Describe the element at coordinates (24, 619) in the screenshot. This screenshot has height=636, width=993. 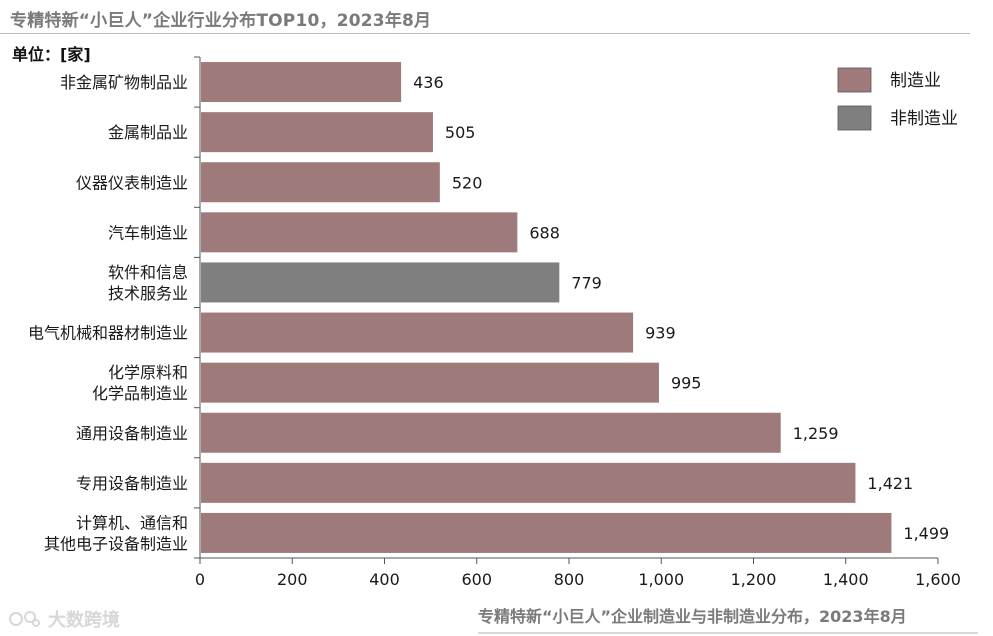
I see `watermark-logo-icon` at that location.